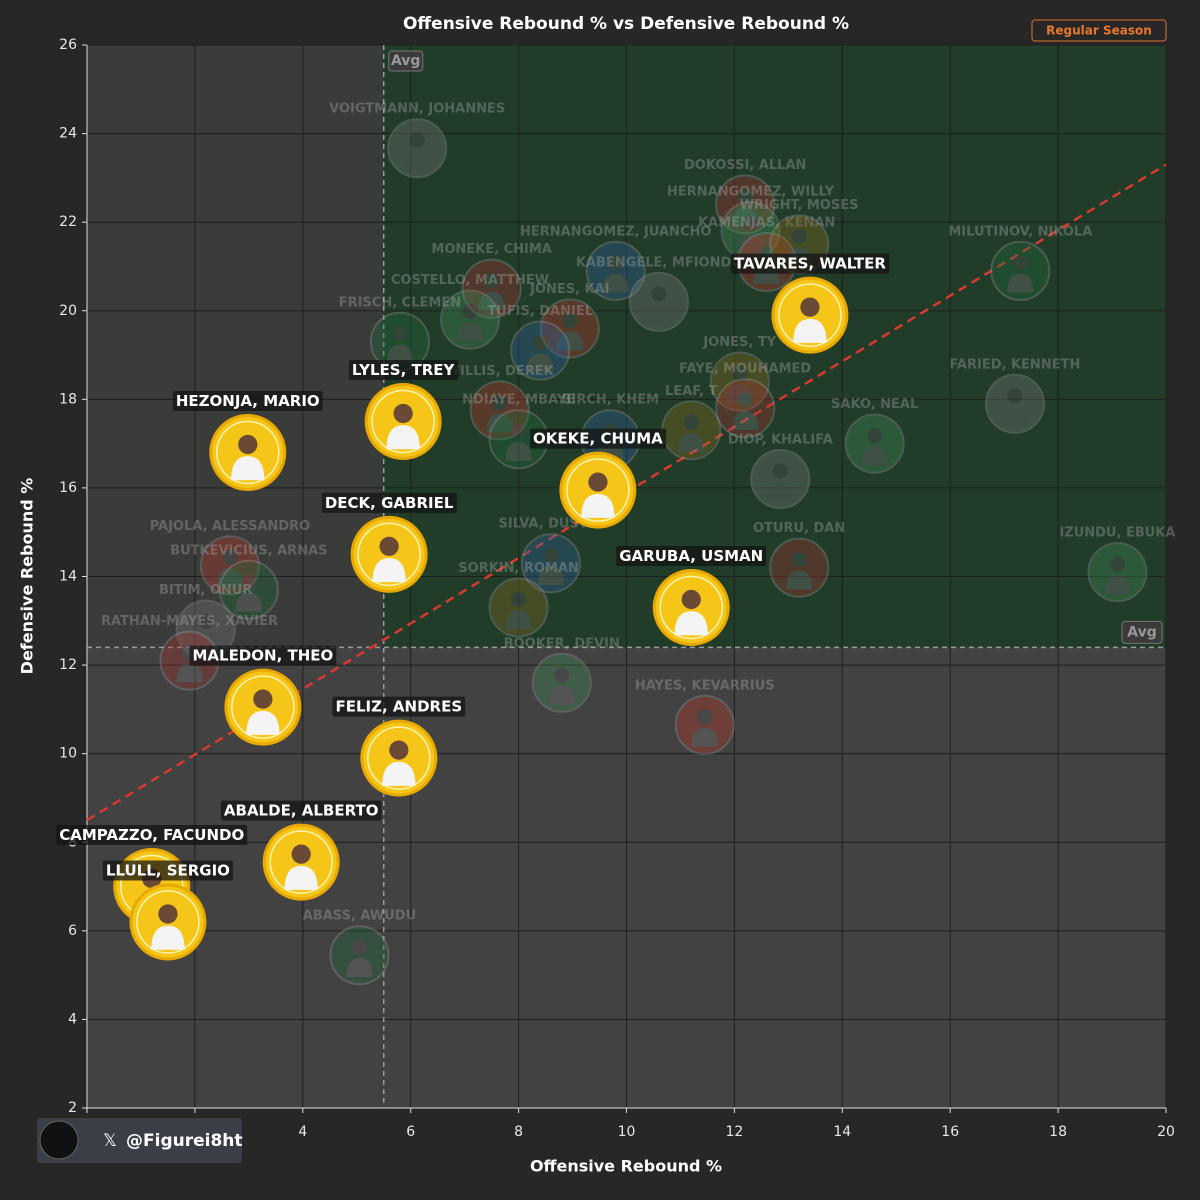 This screenshot has height=1200, width=1200. What do you see at coordinates (248, 401) in the screenshot?
I see `player-label: HEZONJA, MARIO` at bounding box center [248, 401].